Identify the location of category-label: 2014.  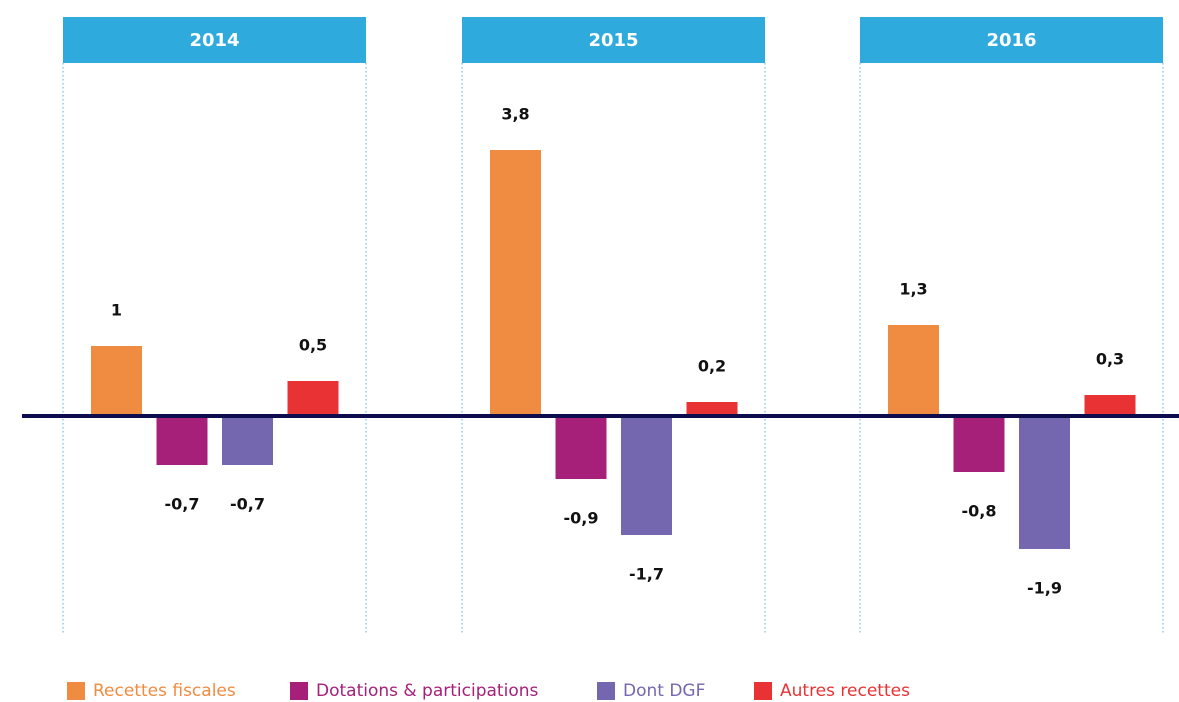
(214, 40).